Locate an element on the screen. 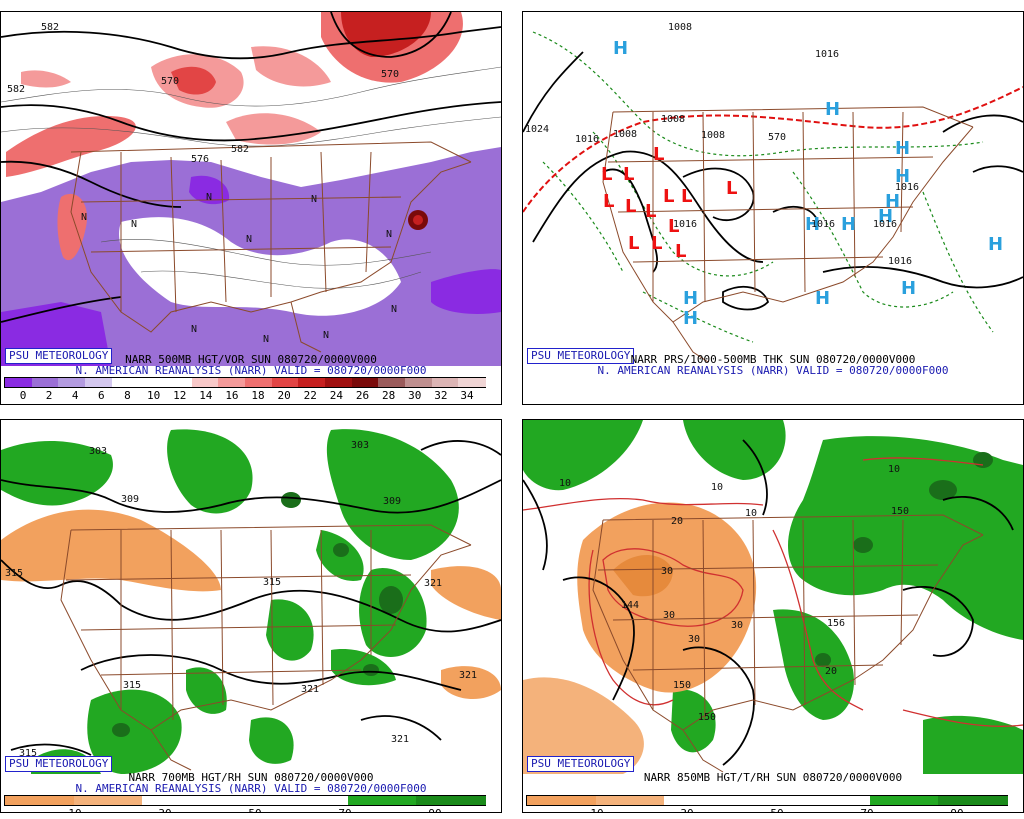 The width and height of the screenshot is (1024, 819). colorbar-tick-label: 70 is located at coordinates (344, 809).